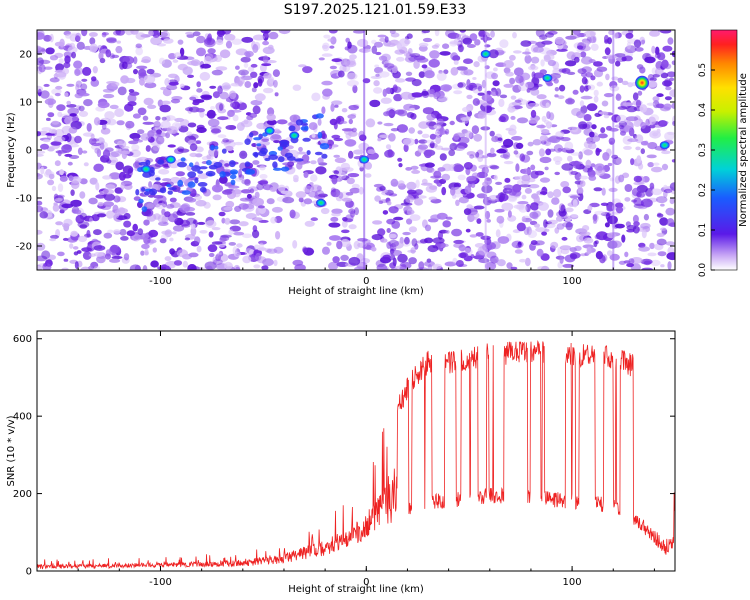  Describe the element at coordinates (703, 70) in the screenshot. I see `colorbar-tick-label: 0.5` at that location.